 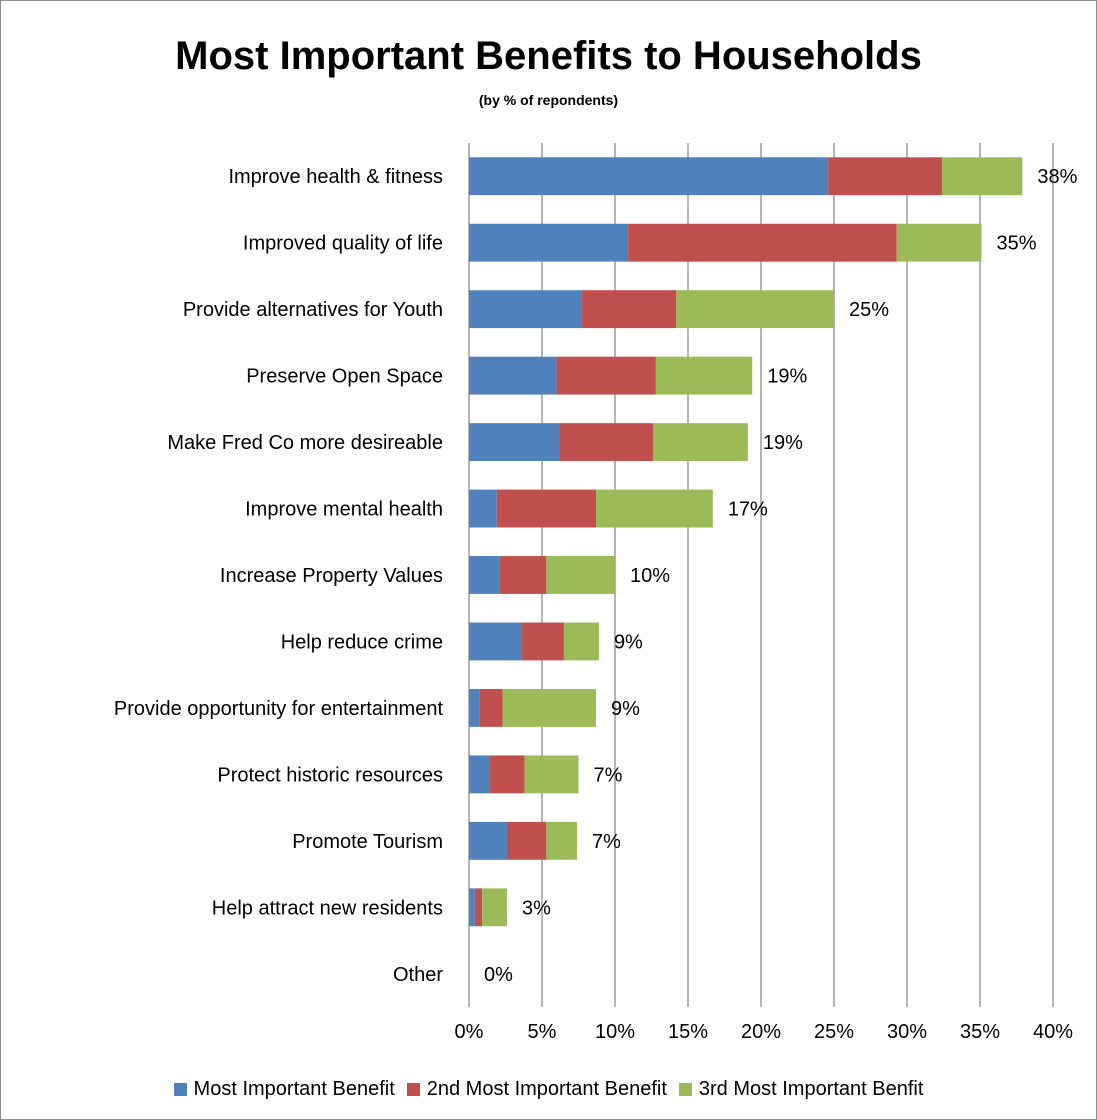 What do you see at coordinates (834, 1032) in the screenshot?
I see `x-tick-label: 25%` at bounding box center [834, 1032].